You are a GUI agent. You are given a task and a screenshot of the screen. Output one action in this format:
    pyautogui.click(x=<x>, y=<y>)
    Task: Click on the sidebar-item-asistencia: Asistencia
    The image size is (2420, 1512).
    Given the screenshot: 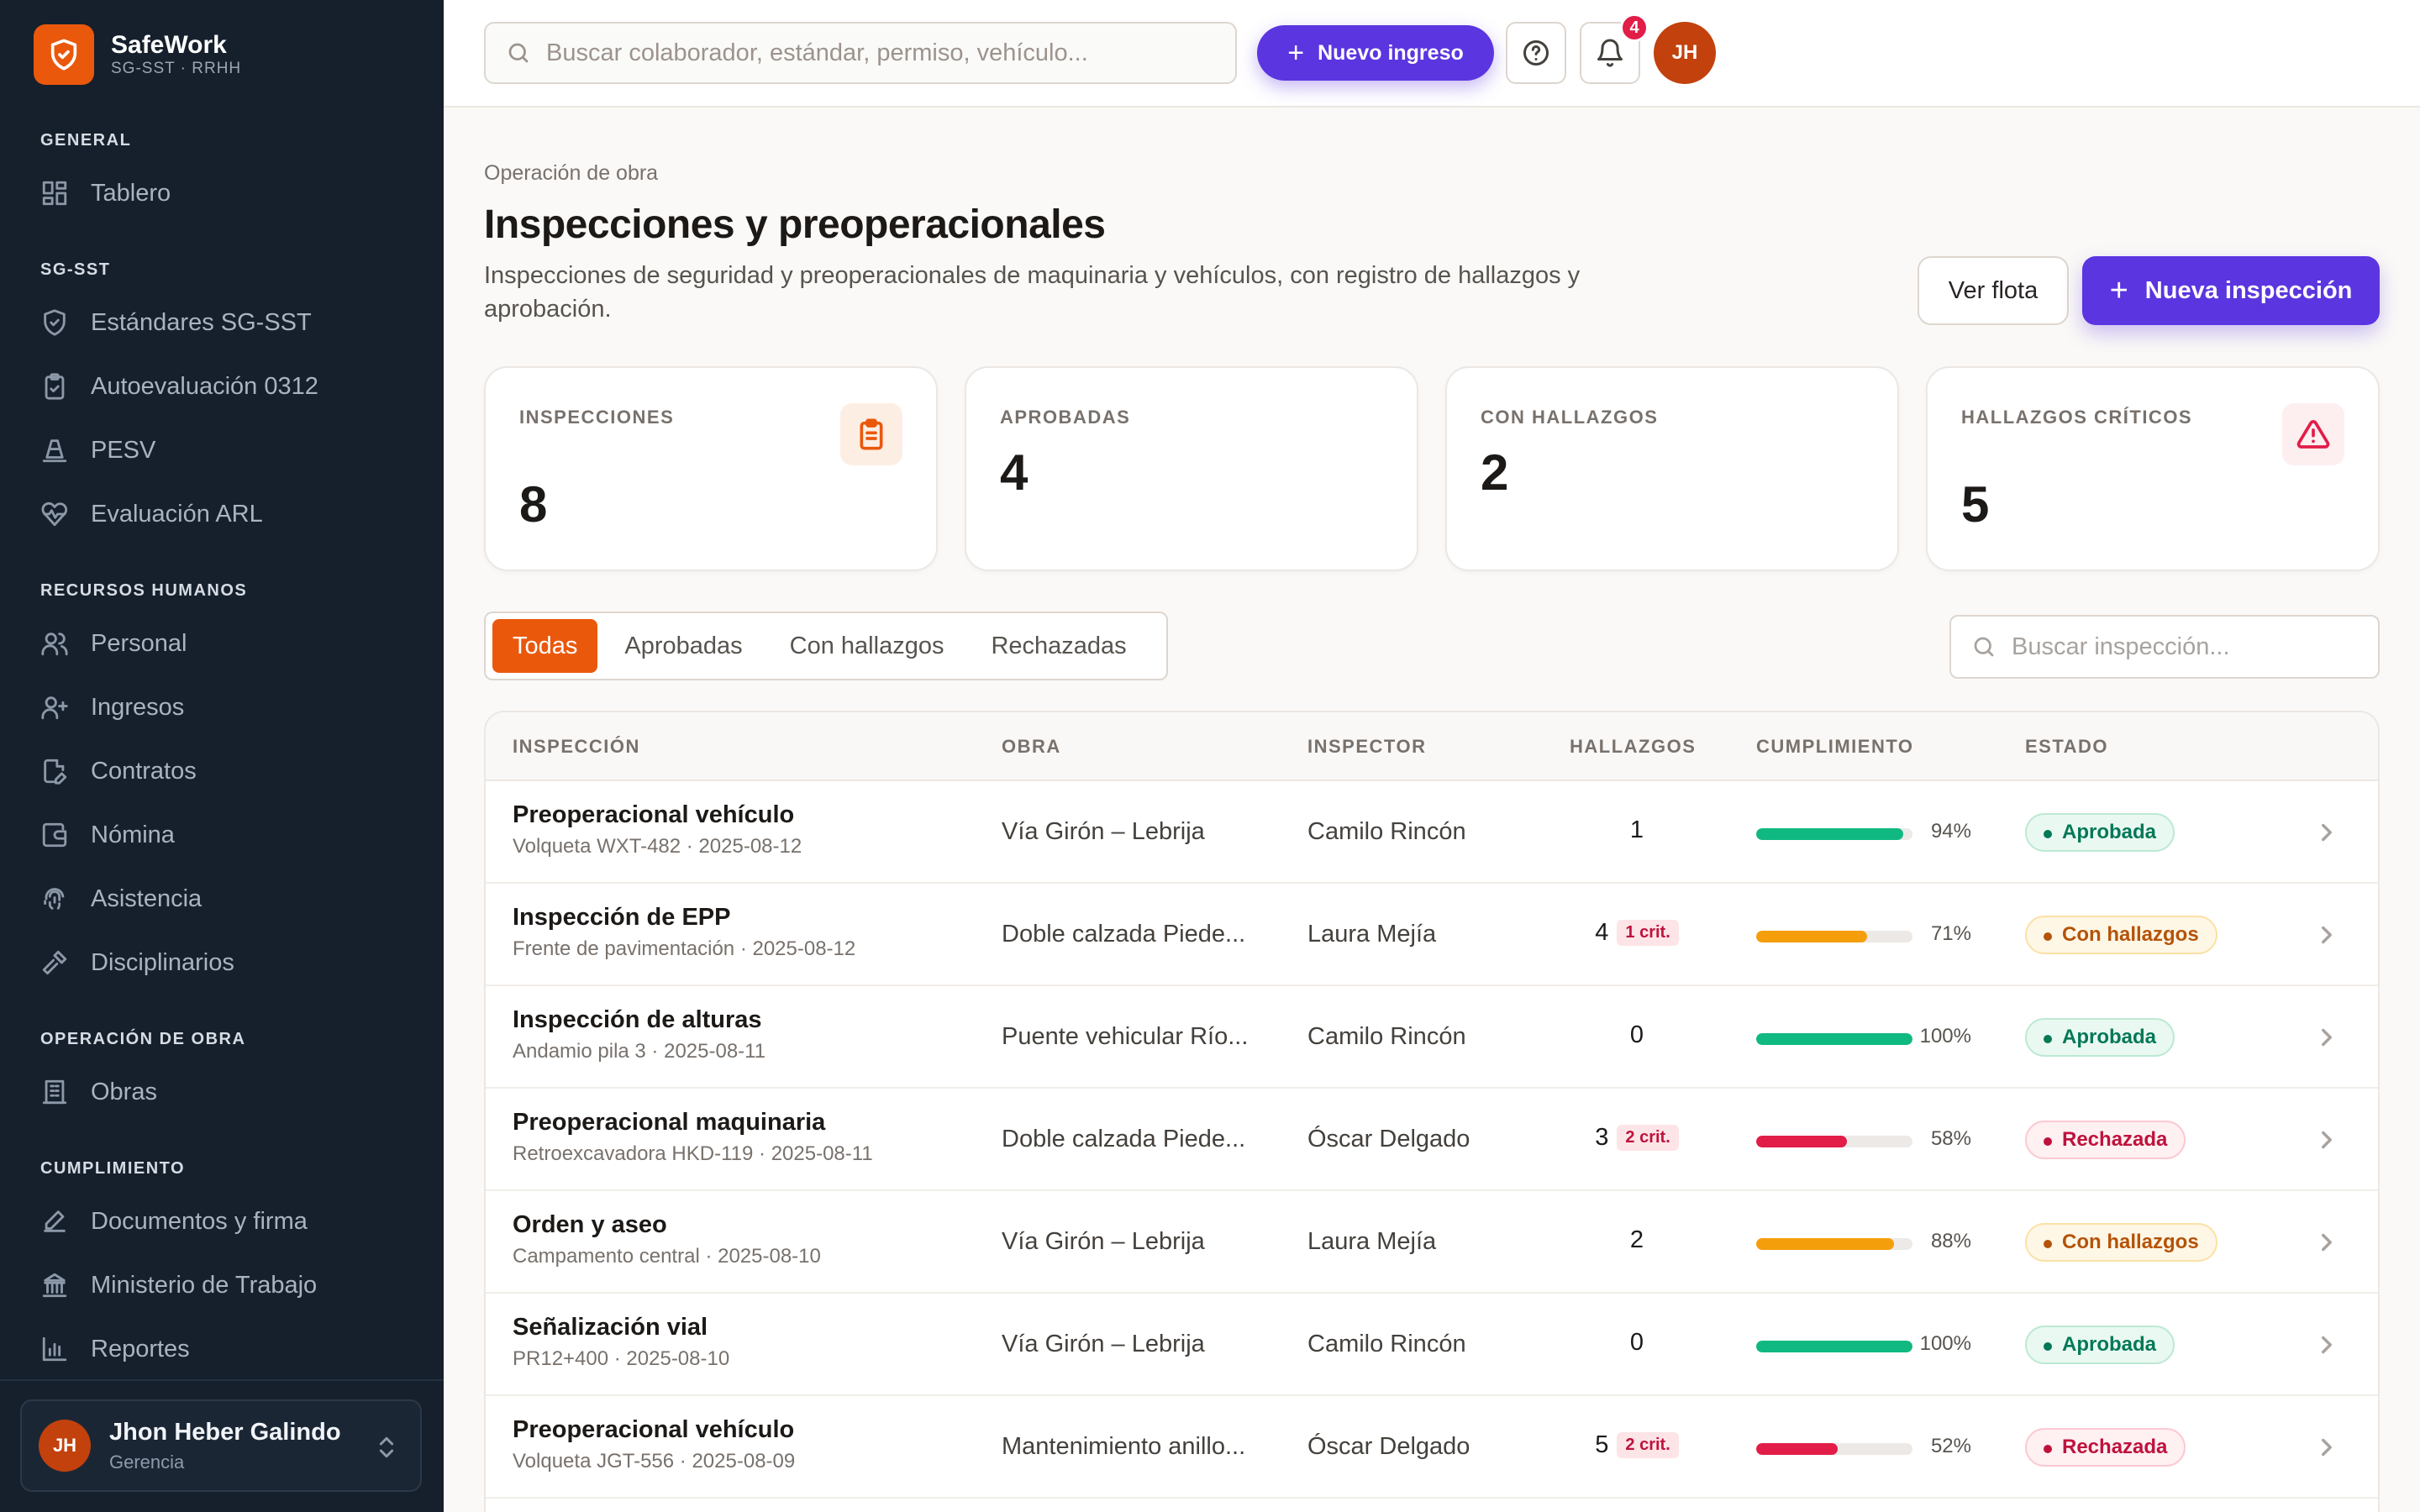 What is the action you would take?
    pyautogui.click(x=121, y=898)
    